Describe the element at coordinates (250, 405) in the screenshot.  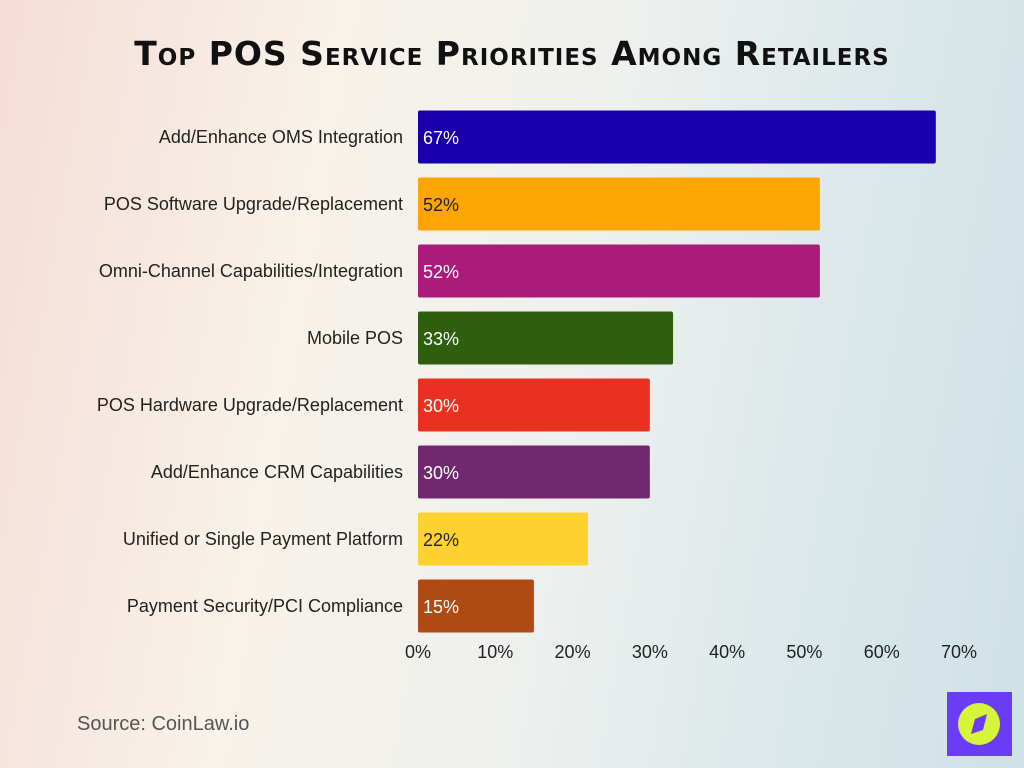
I see `category-label: POS Hardware Upgrade/Replacement` at that location.